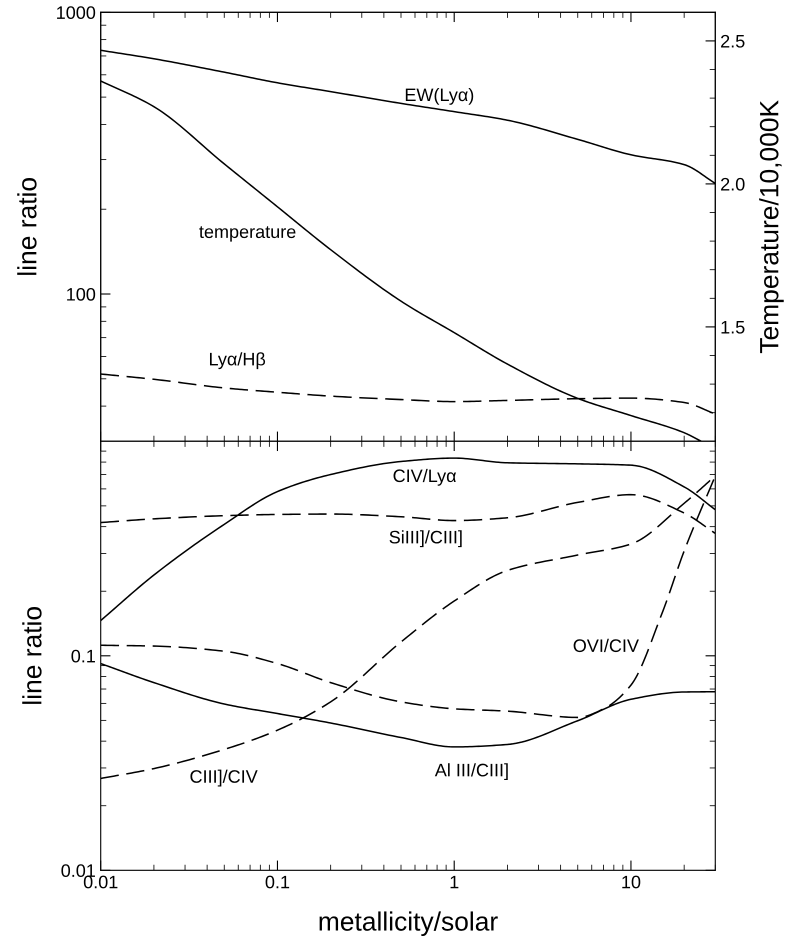  I want to click on x-tick-label: 10, so click(631, 882).